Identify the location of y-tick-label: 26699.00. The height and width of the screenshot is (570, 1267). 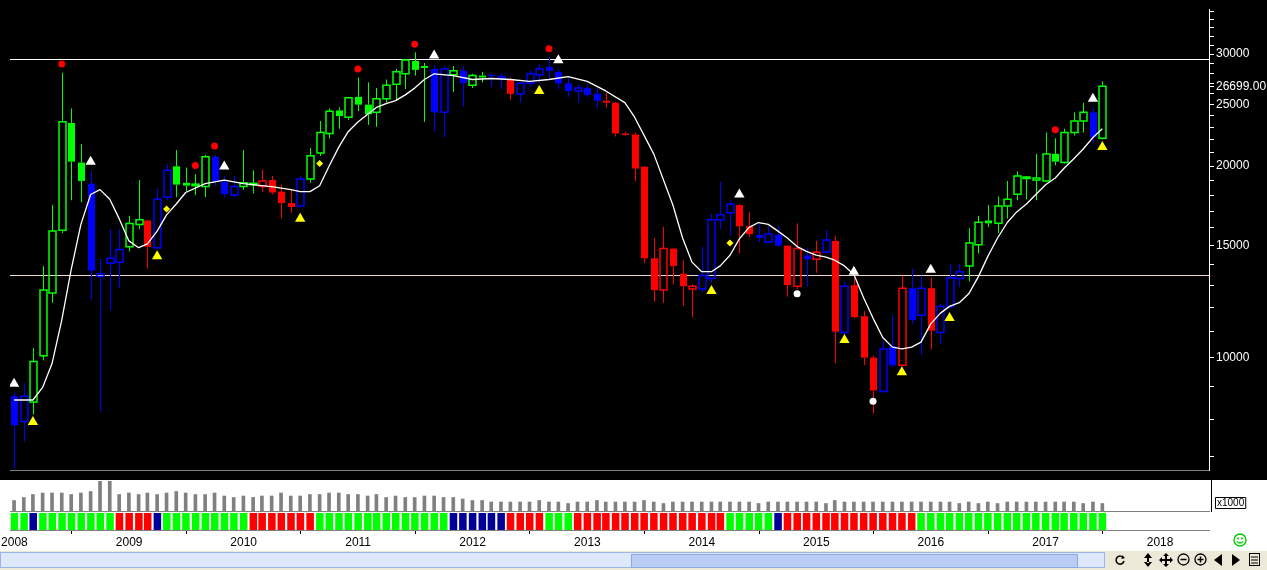
(1241, 85).